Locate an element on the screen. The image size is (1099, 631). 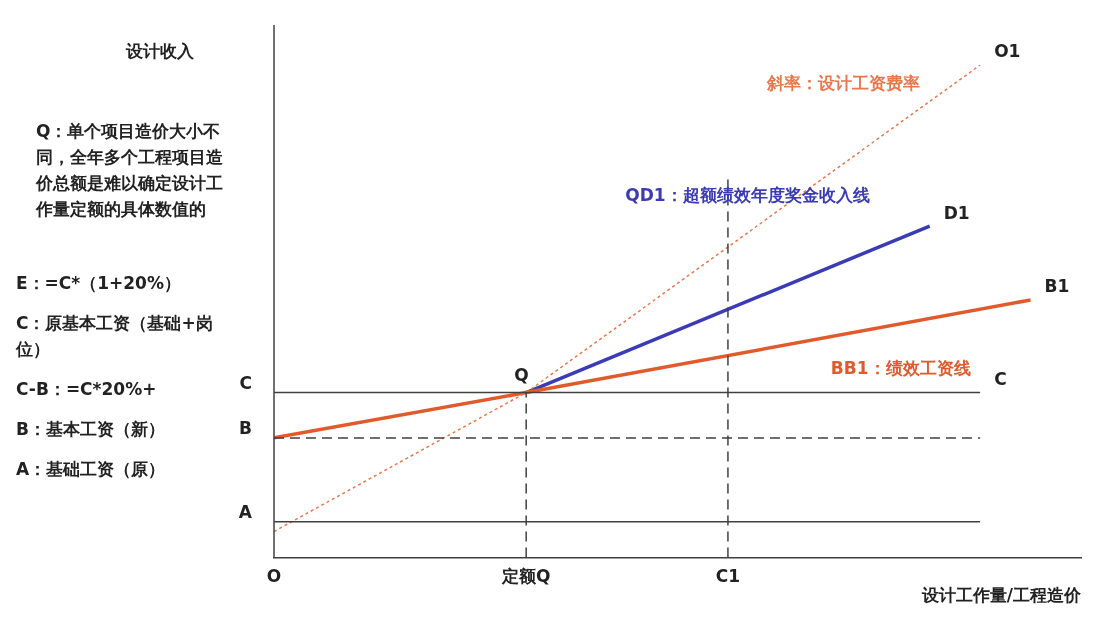
annotation: Q is located at coordinates (521, 374).